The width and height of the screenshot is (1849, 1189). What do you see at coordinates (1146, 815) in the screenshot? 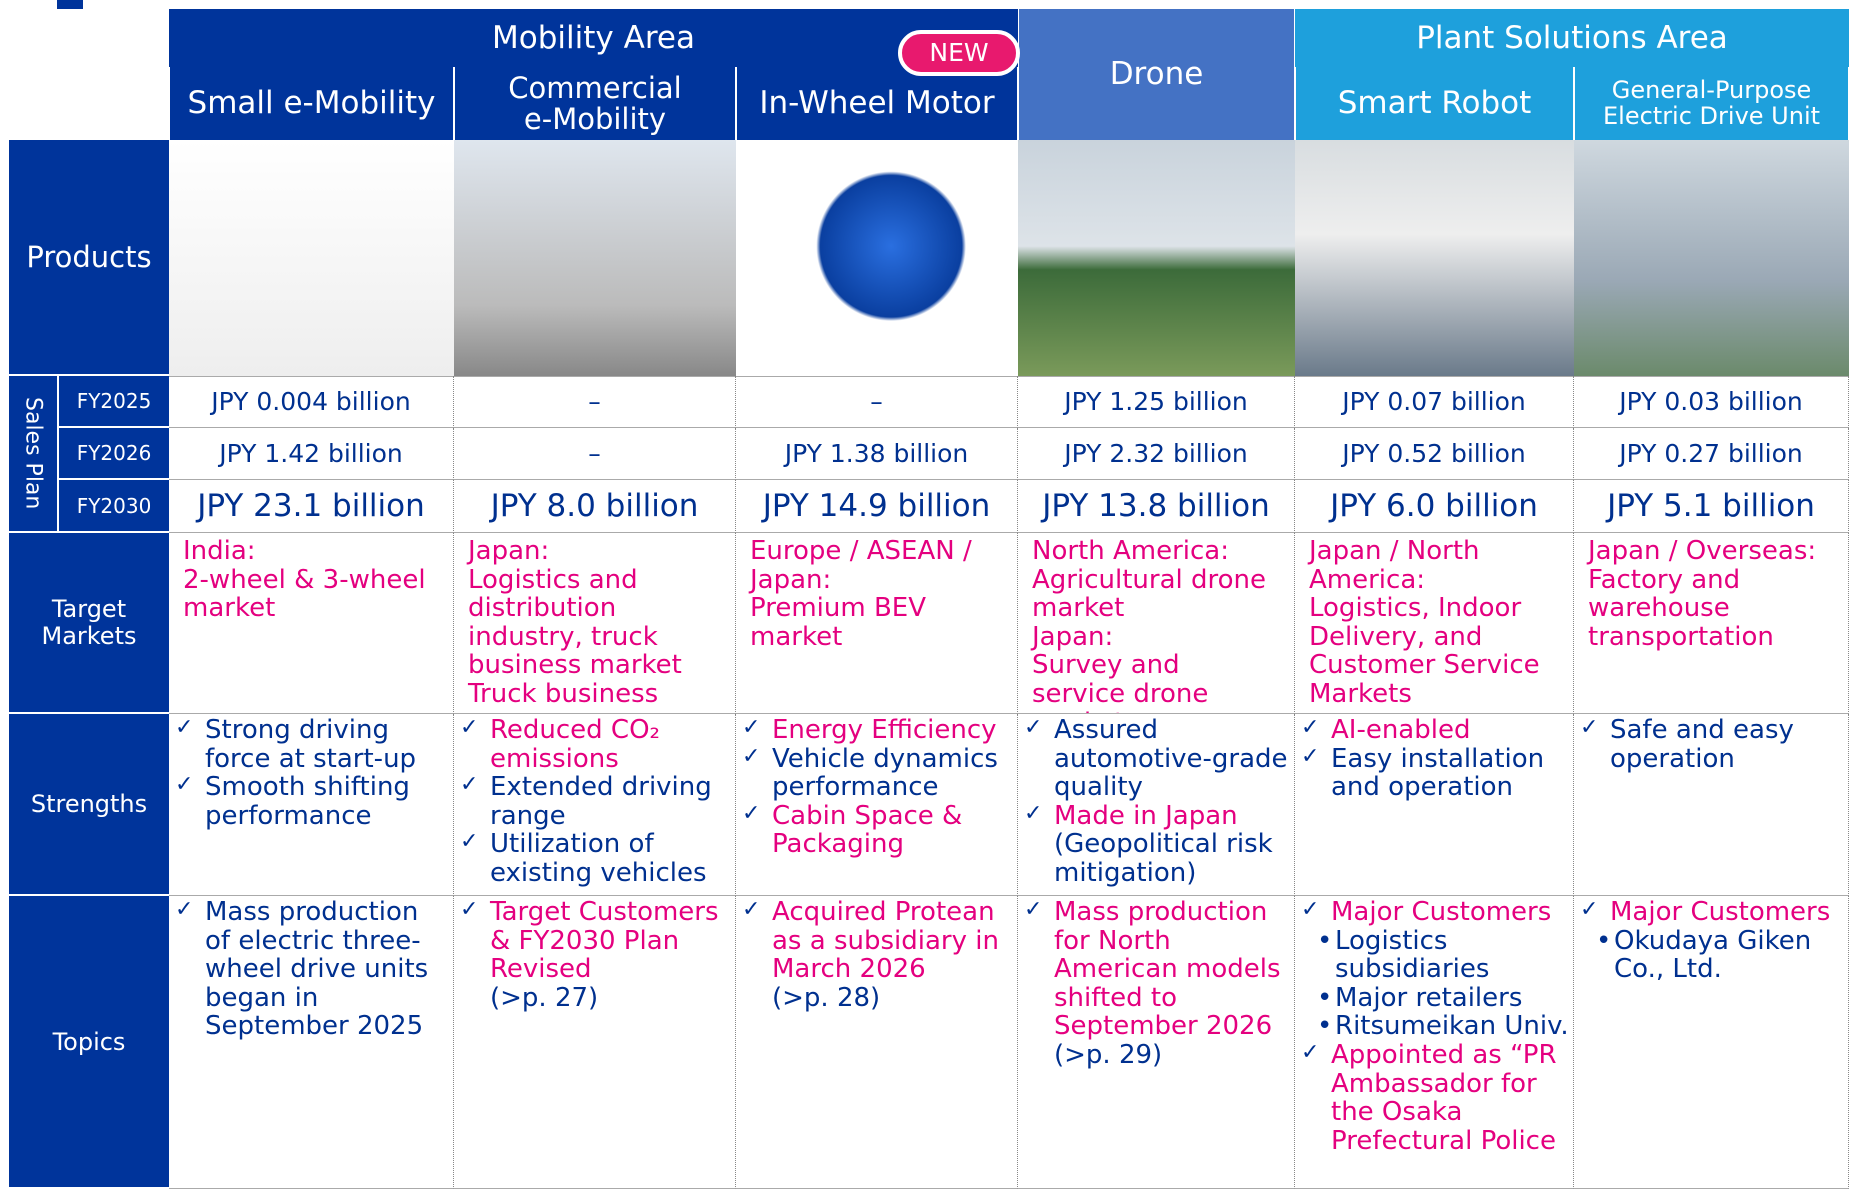
I see `strength-text: Made in Japan` at bounding box center [1146, 815].